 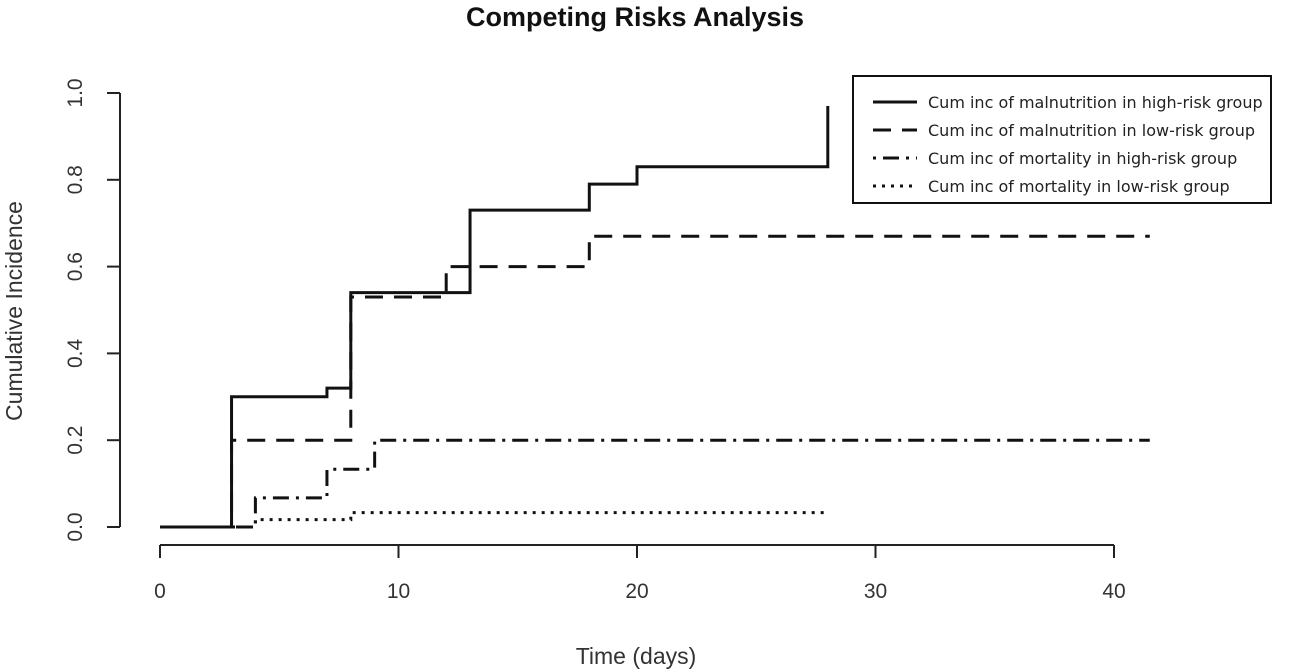 I want to click on series-line-dotdash, so click(x=655, y=483).